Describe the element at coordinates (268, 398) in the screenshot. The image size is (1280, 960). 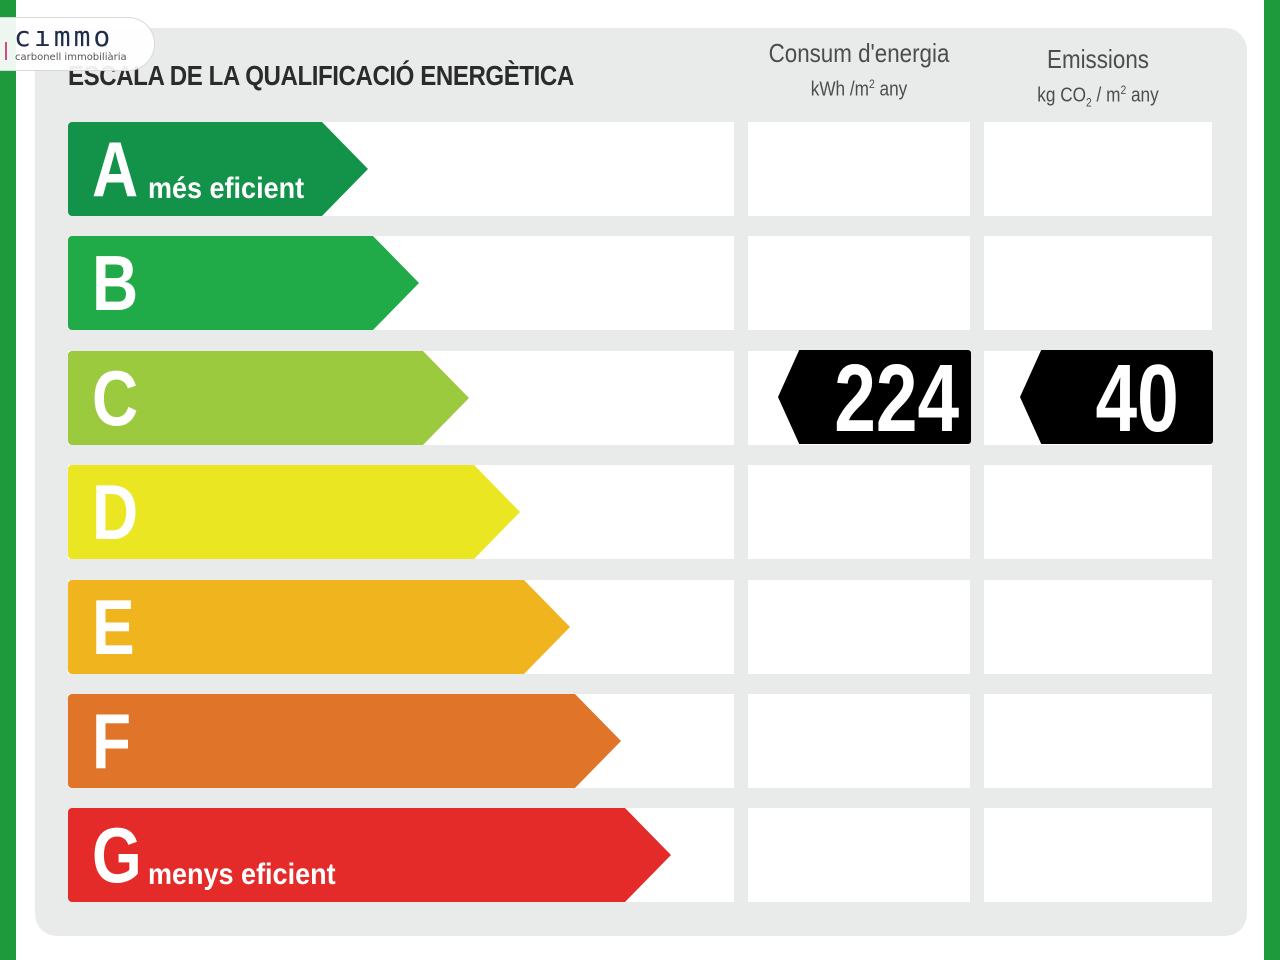
I see `rating-arrow-c: C` at that location.